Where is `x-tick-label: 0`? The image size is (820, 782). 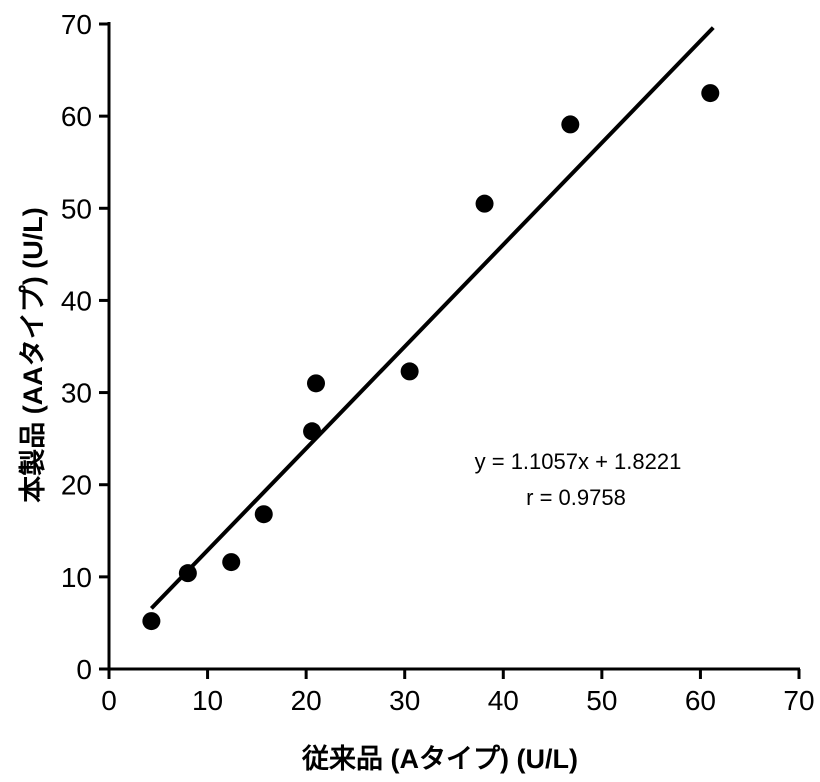
x-tick-label: 0 is located at coordinates (109, 700).